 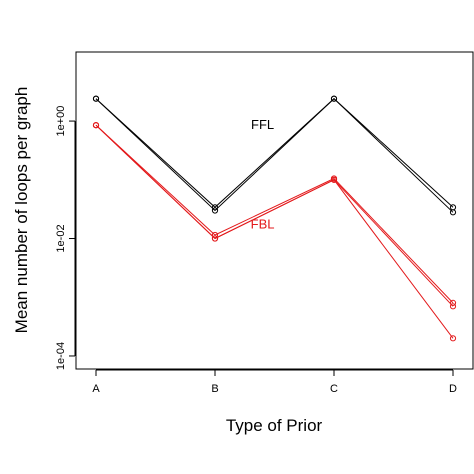 I want to click on x-tick-label: A, so click(x=96, y=389).